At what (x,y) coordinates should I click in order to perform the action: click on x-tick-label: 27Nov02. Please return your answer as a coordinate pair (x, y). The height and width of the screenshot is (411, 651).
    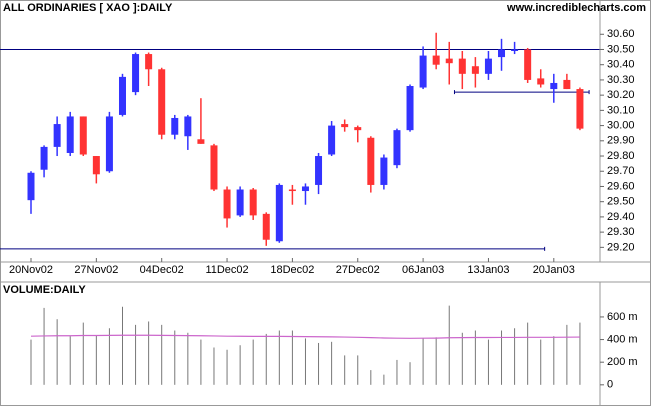
    Looking at the image, I should click on (96, 270).